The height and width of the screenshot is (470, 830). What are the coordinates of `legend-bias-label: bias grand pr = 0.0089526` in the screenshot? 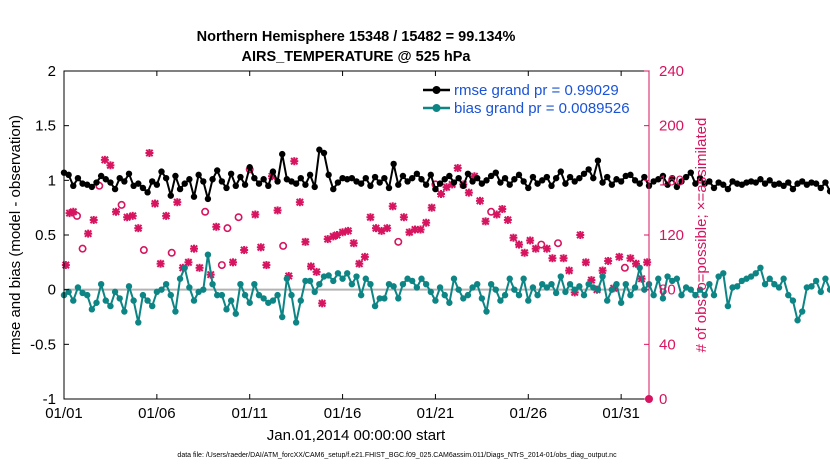 It's located at (542, 108).